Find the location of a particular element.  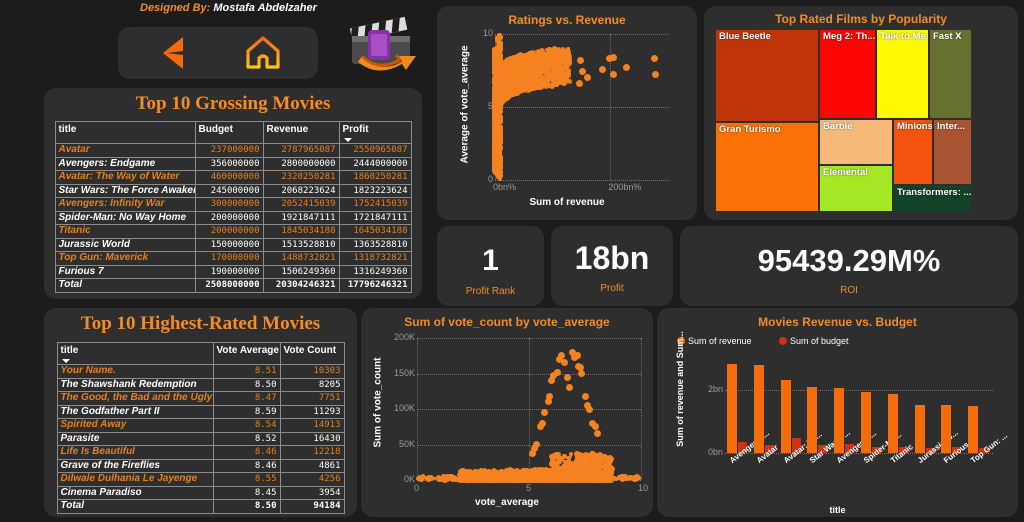

treemap-tile-label: Elemental is located at coordinates (845, 172).